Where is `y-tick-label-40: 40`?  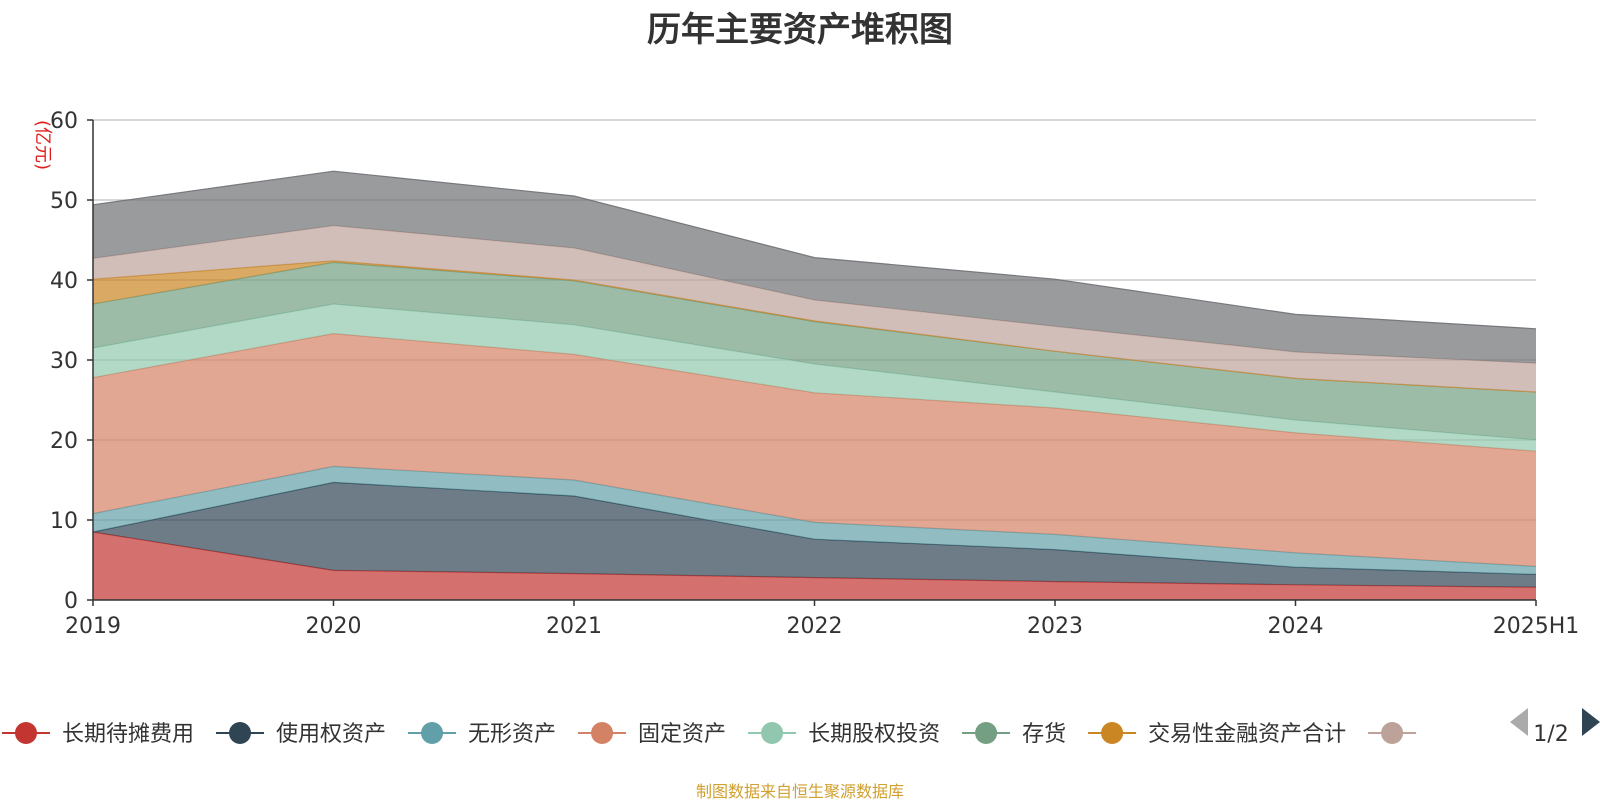 y-tick-label-40: 40 is located at coordinates (64, 281).